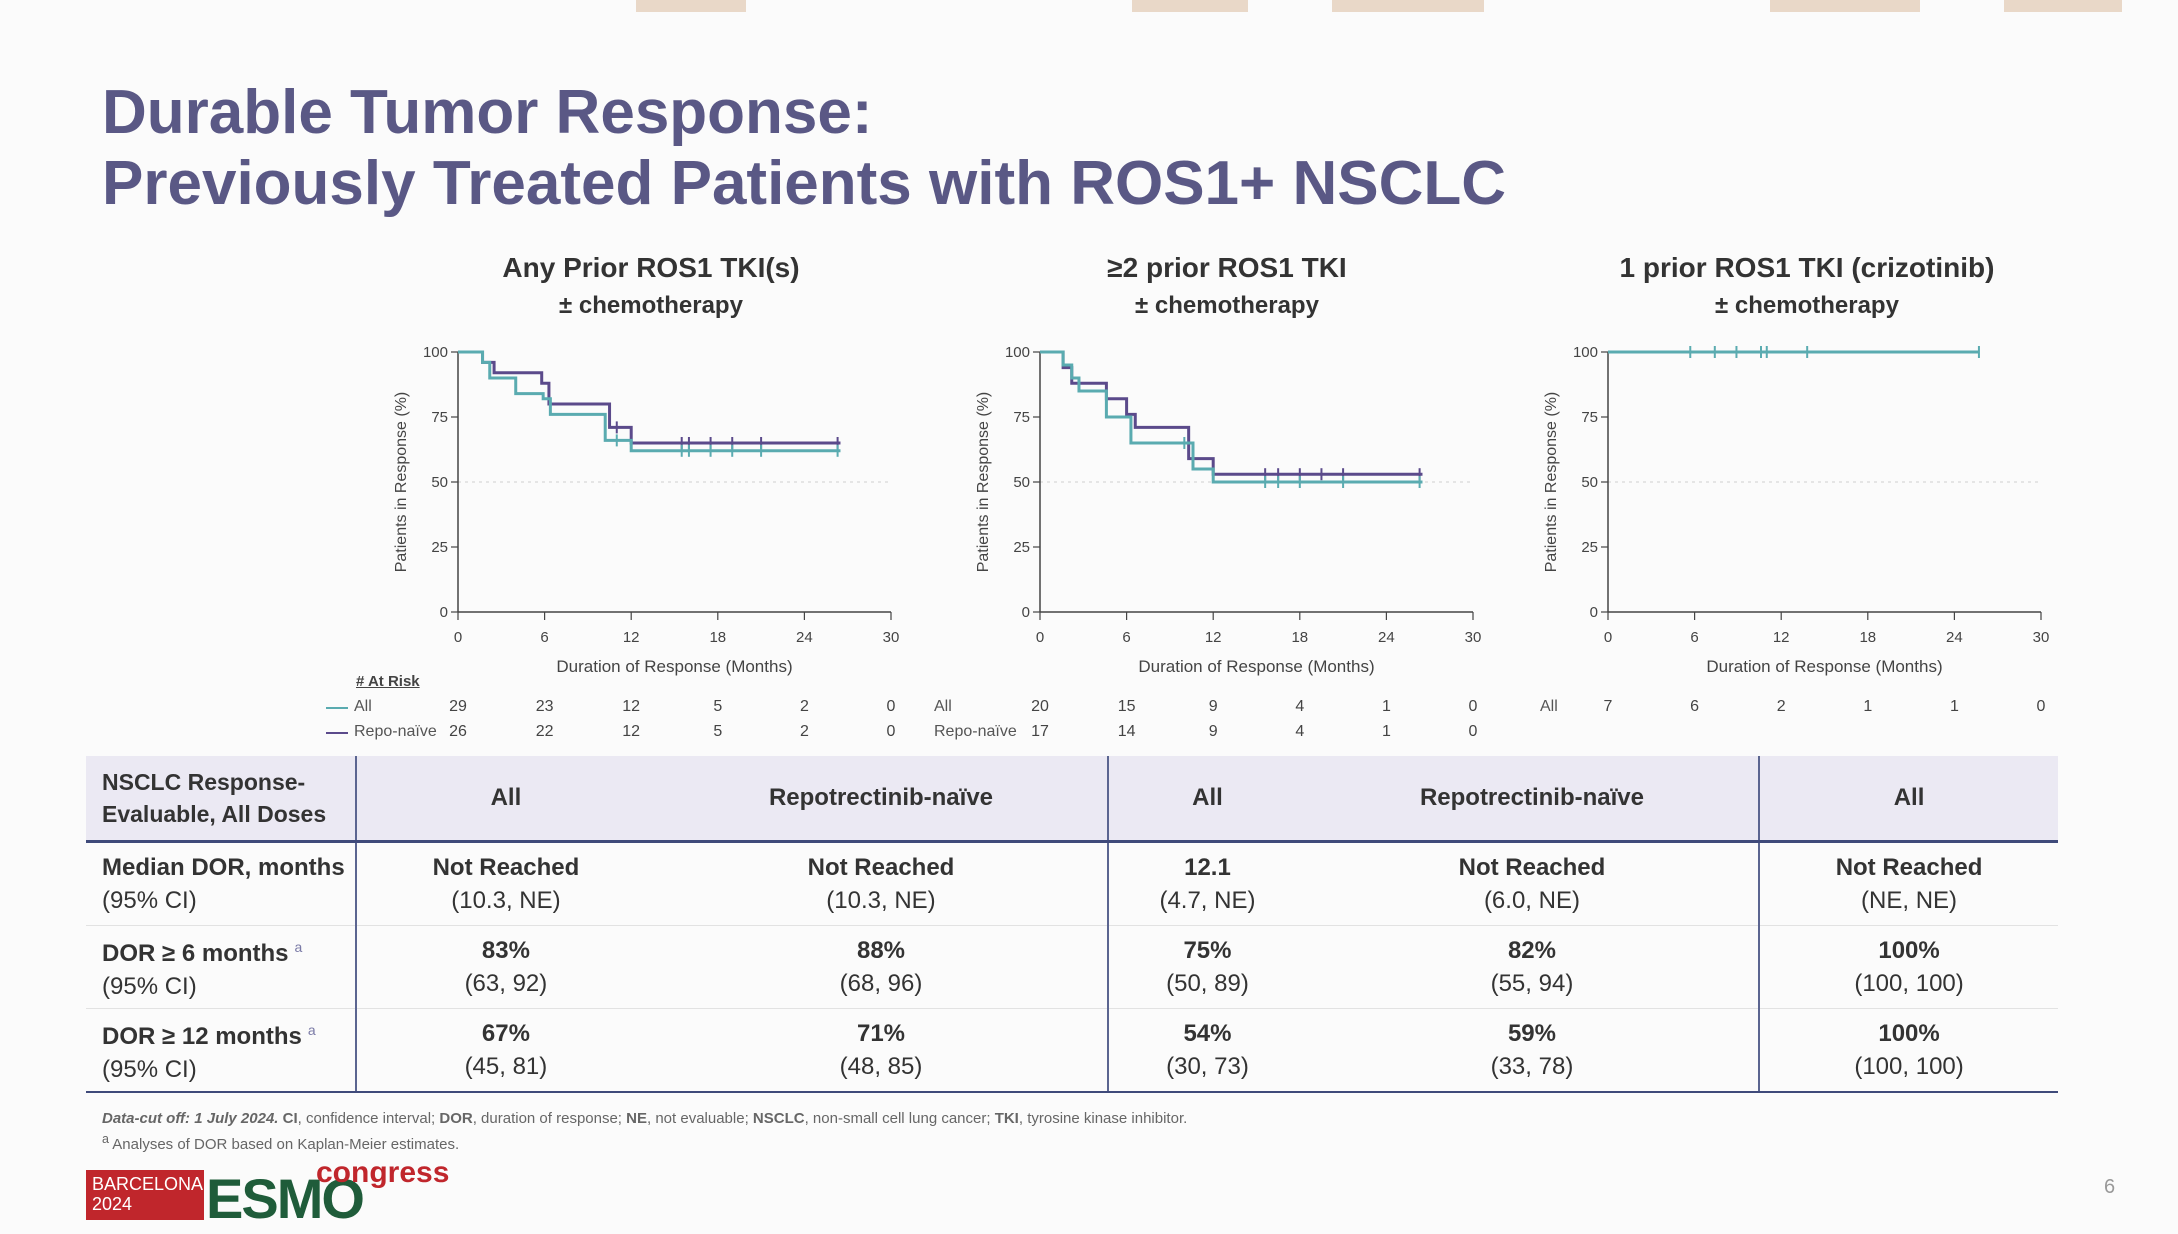 This screenshot has height=1234, width=2178. Describe the element at coordinates (383, 1172) in the screenshot. I see `congress-wordmark: congress` at that location.